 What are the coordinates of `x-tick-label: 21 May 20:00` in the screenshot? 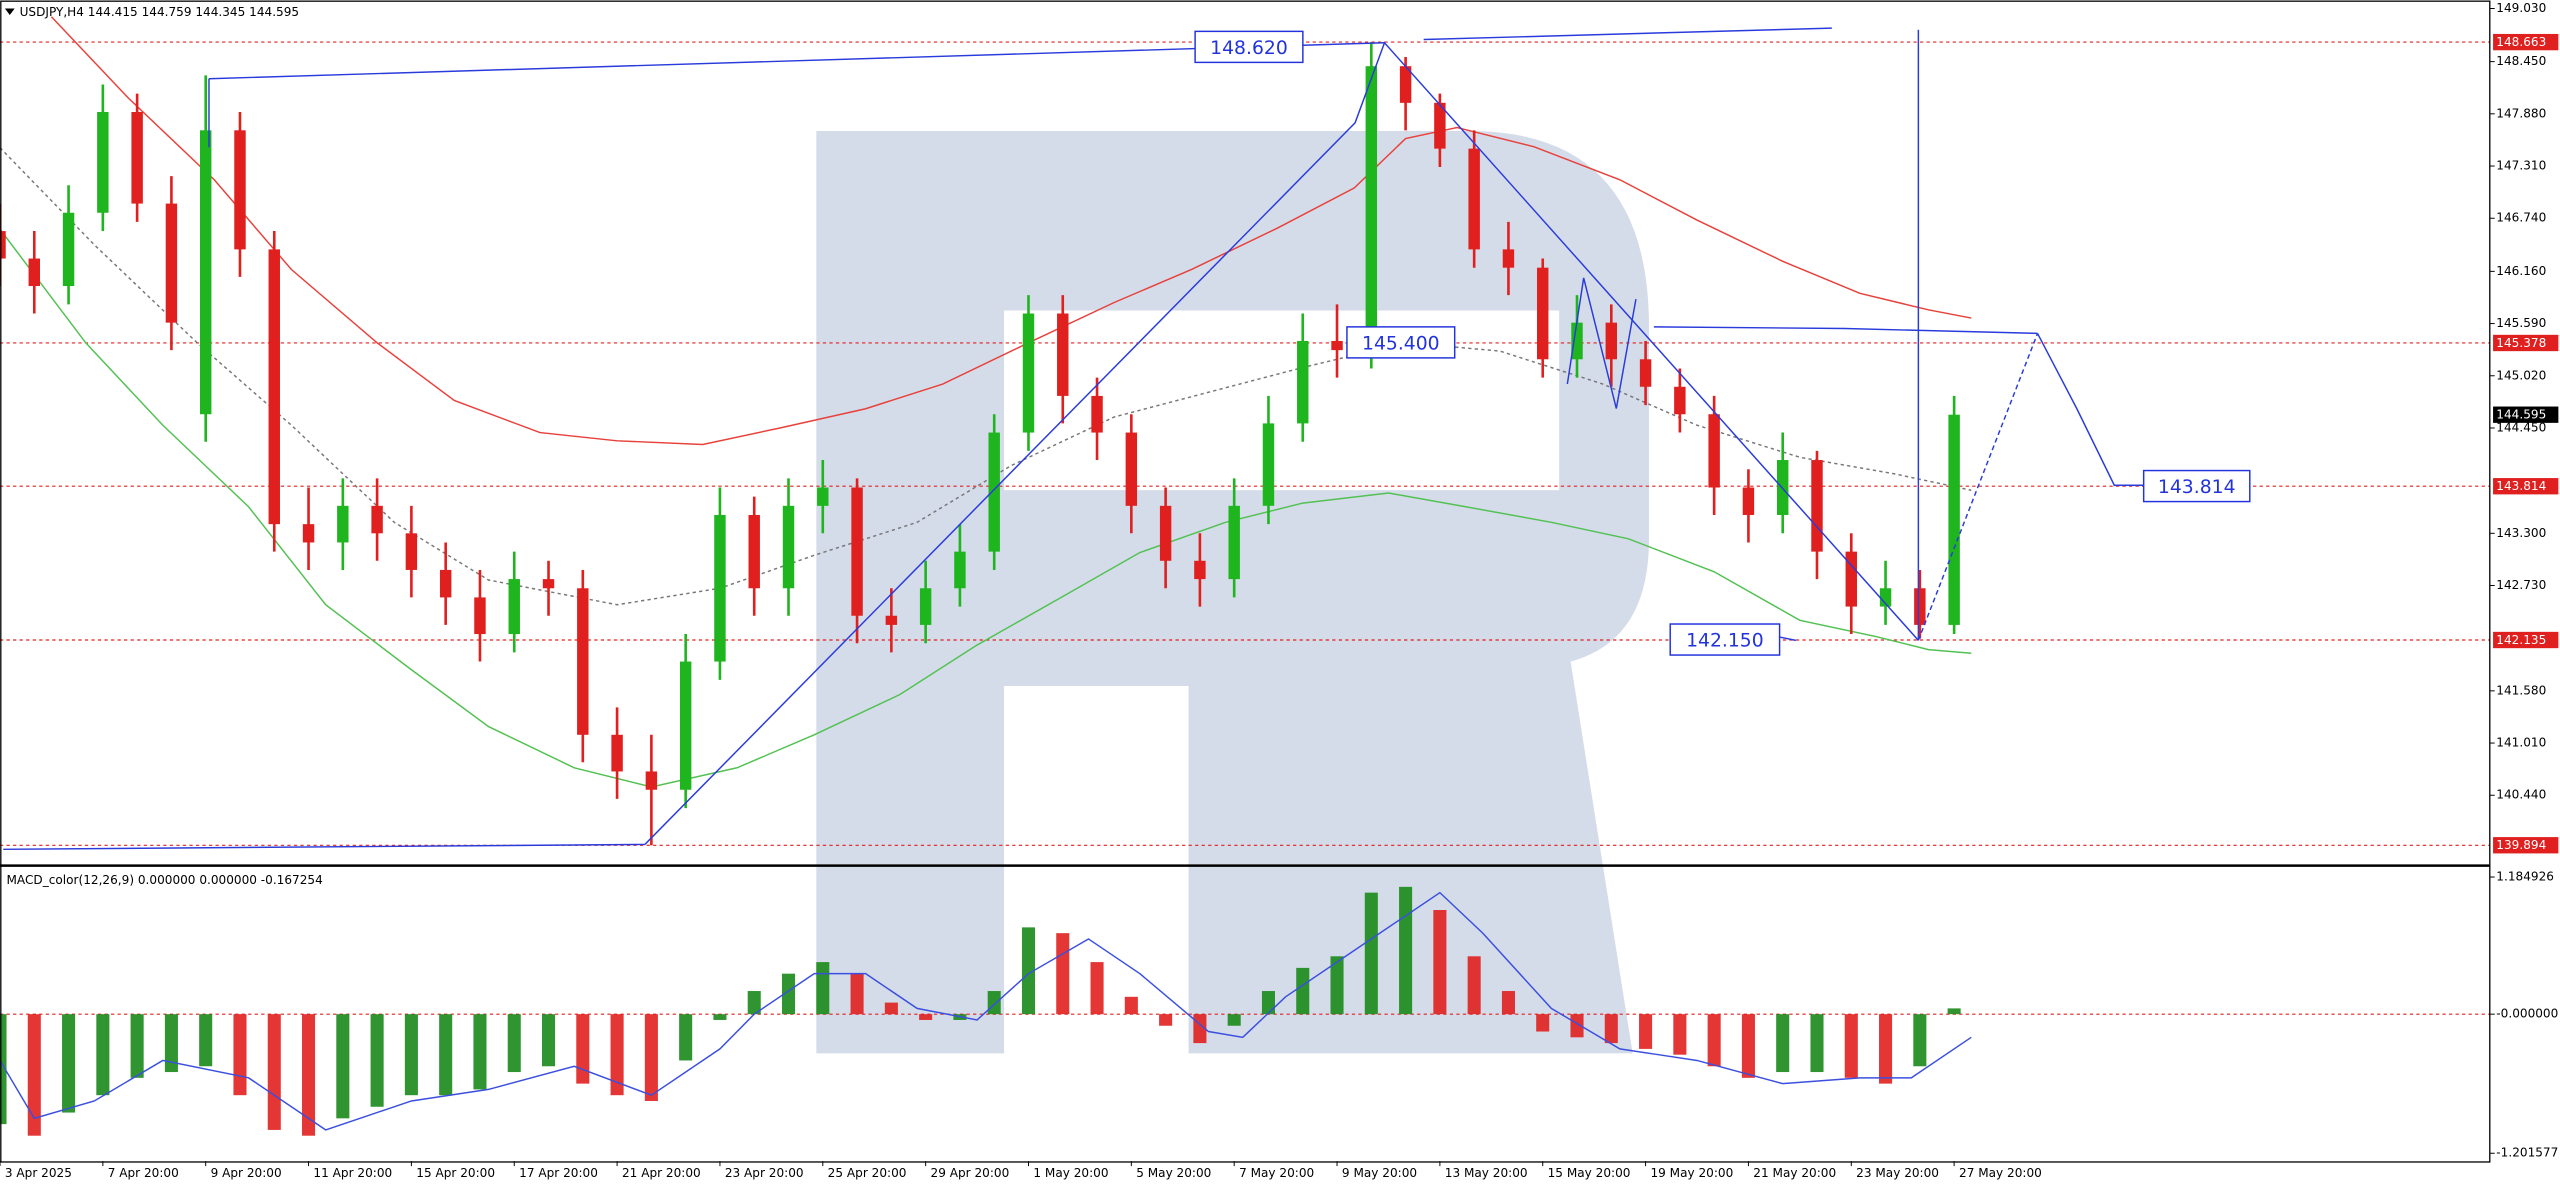 It's located at (1794, 1173).